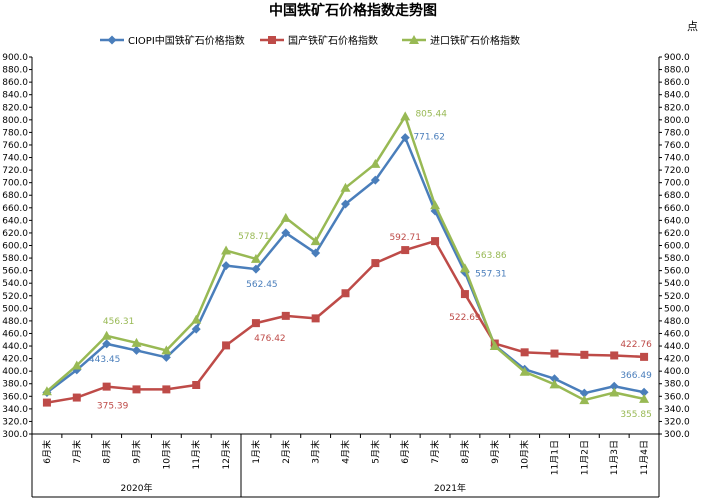  Describe the element at coordinates (495, 452) in the screenshot. I see `x-category-label: 9月末` at that location.